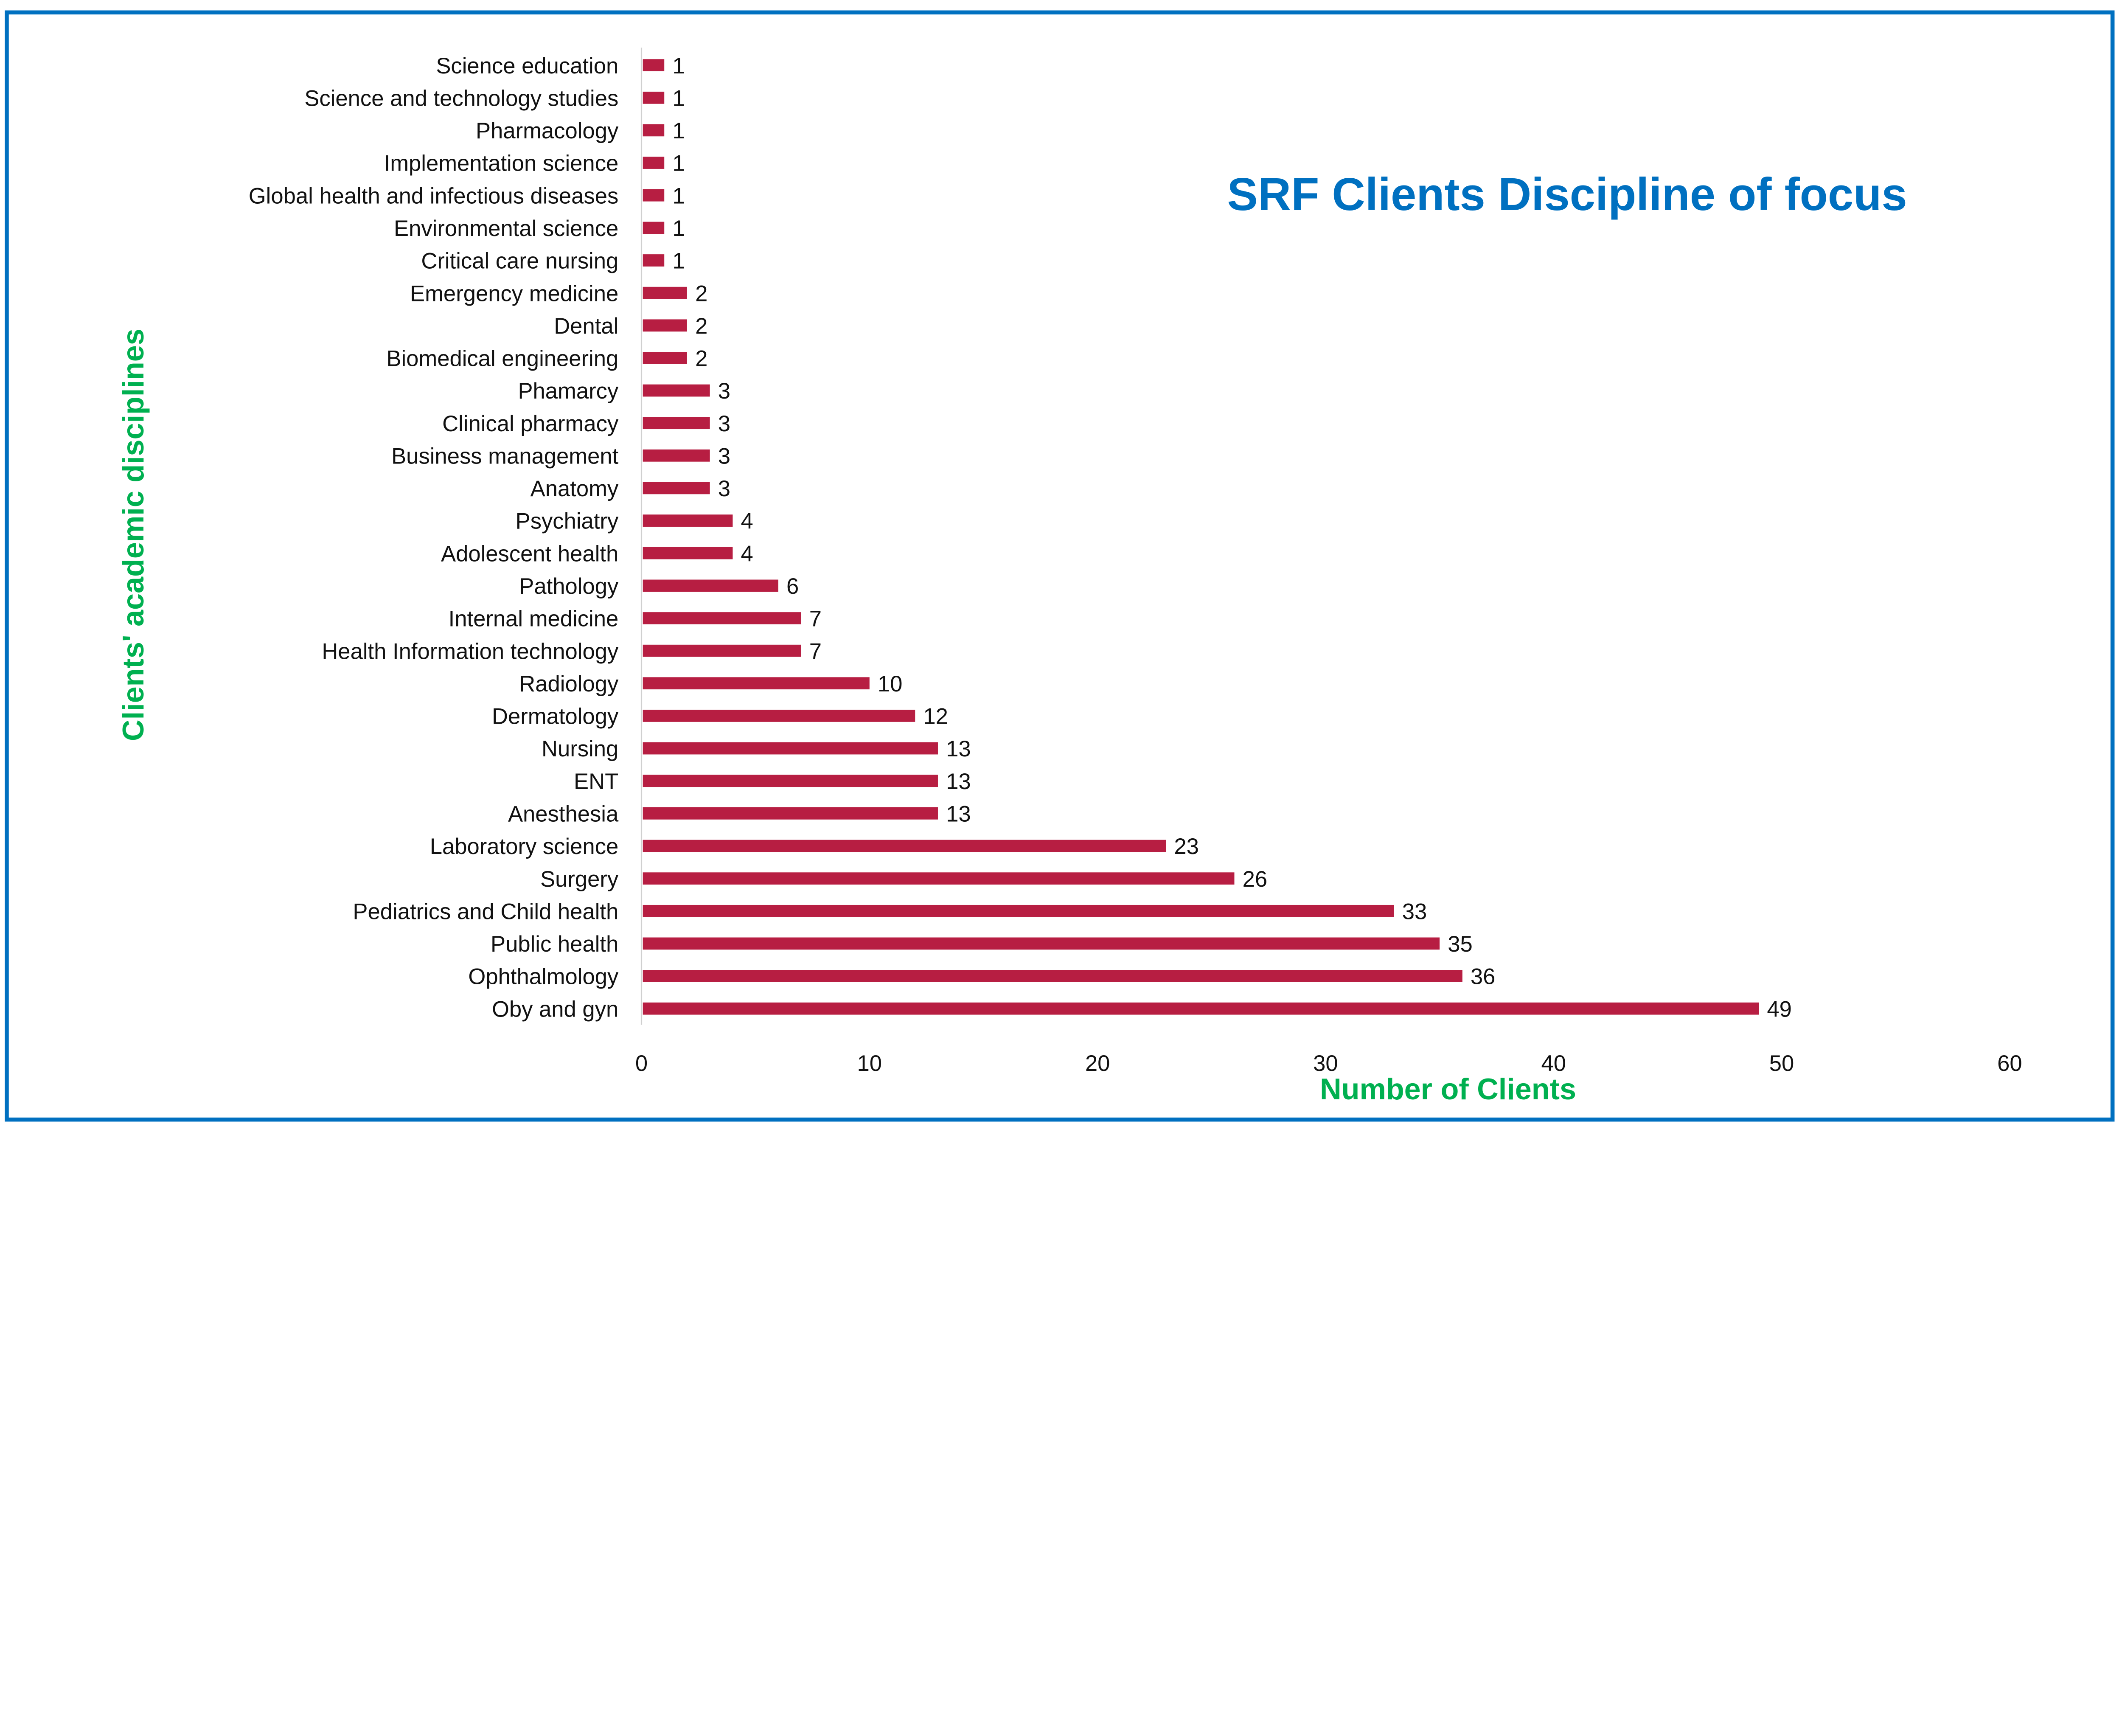  Describe the element at coordinates (1782, 1063) in the screenshot. I see `x-tick-label: 50` at that location.